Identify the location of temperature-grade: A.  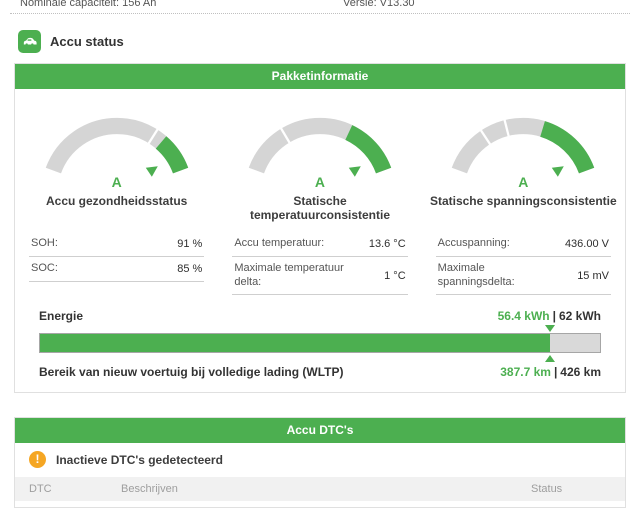
(320, 182).